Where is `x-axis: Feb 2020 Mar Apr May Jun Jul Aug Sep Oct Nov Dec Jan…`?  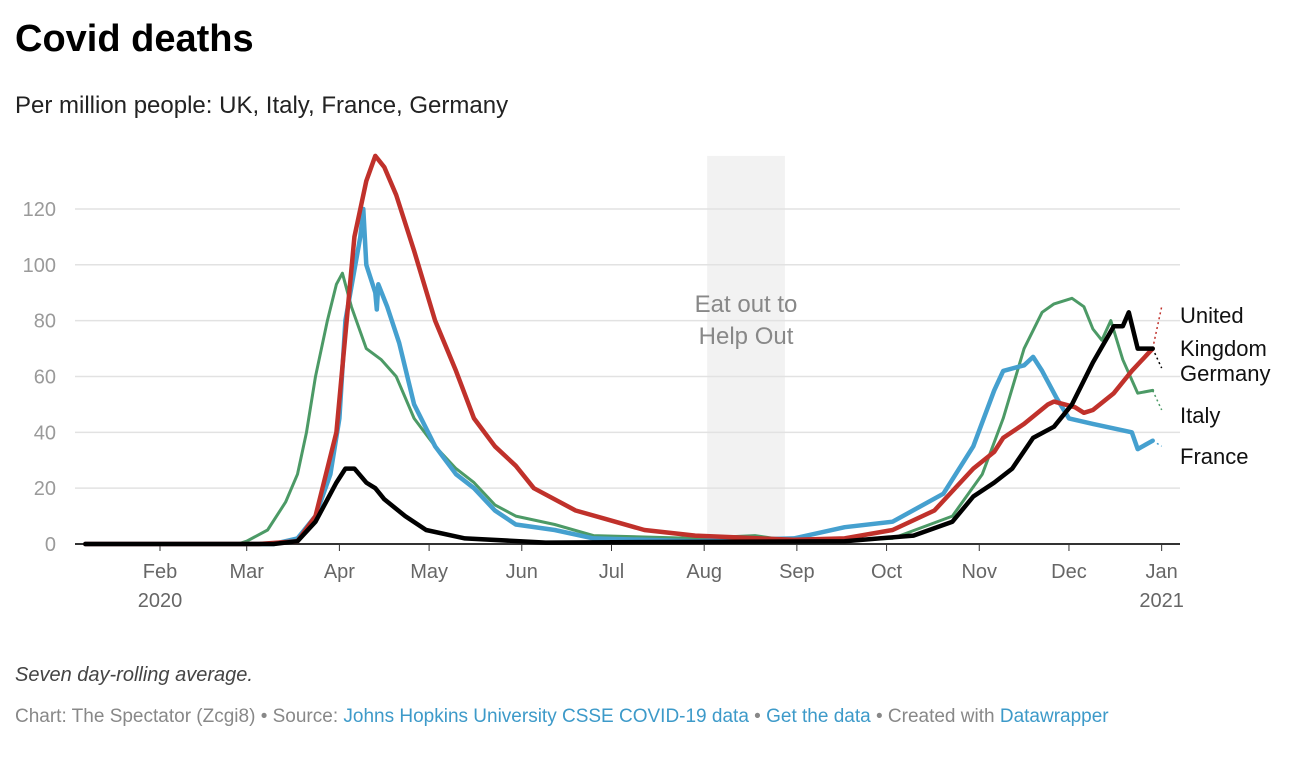 x-axis: Feb 2020 Mar Apr May Jun Jul Aug Sep Oct Nov Dec Jan… is located at coordinates (661, 578).